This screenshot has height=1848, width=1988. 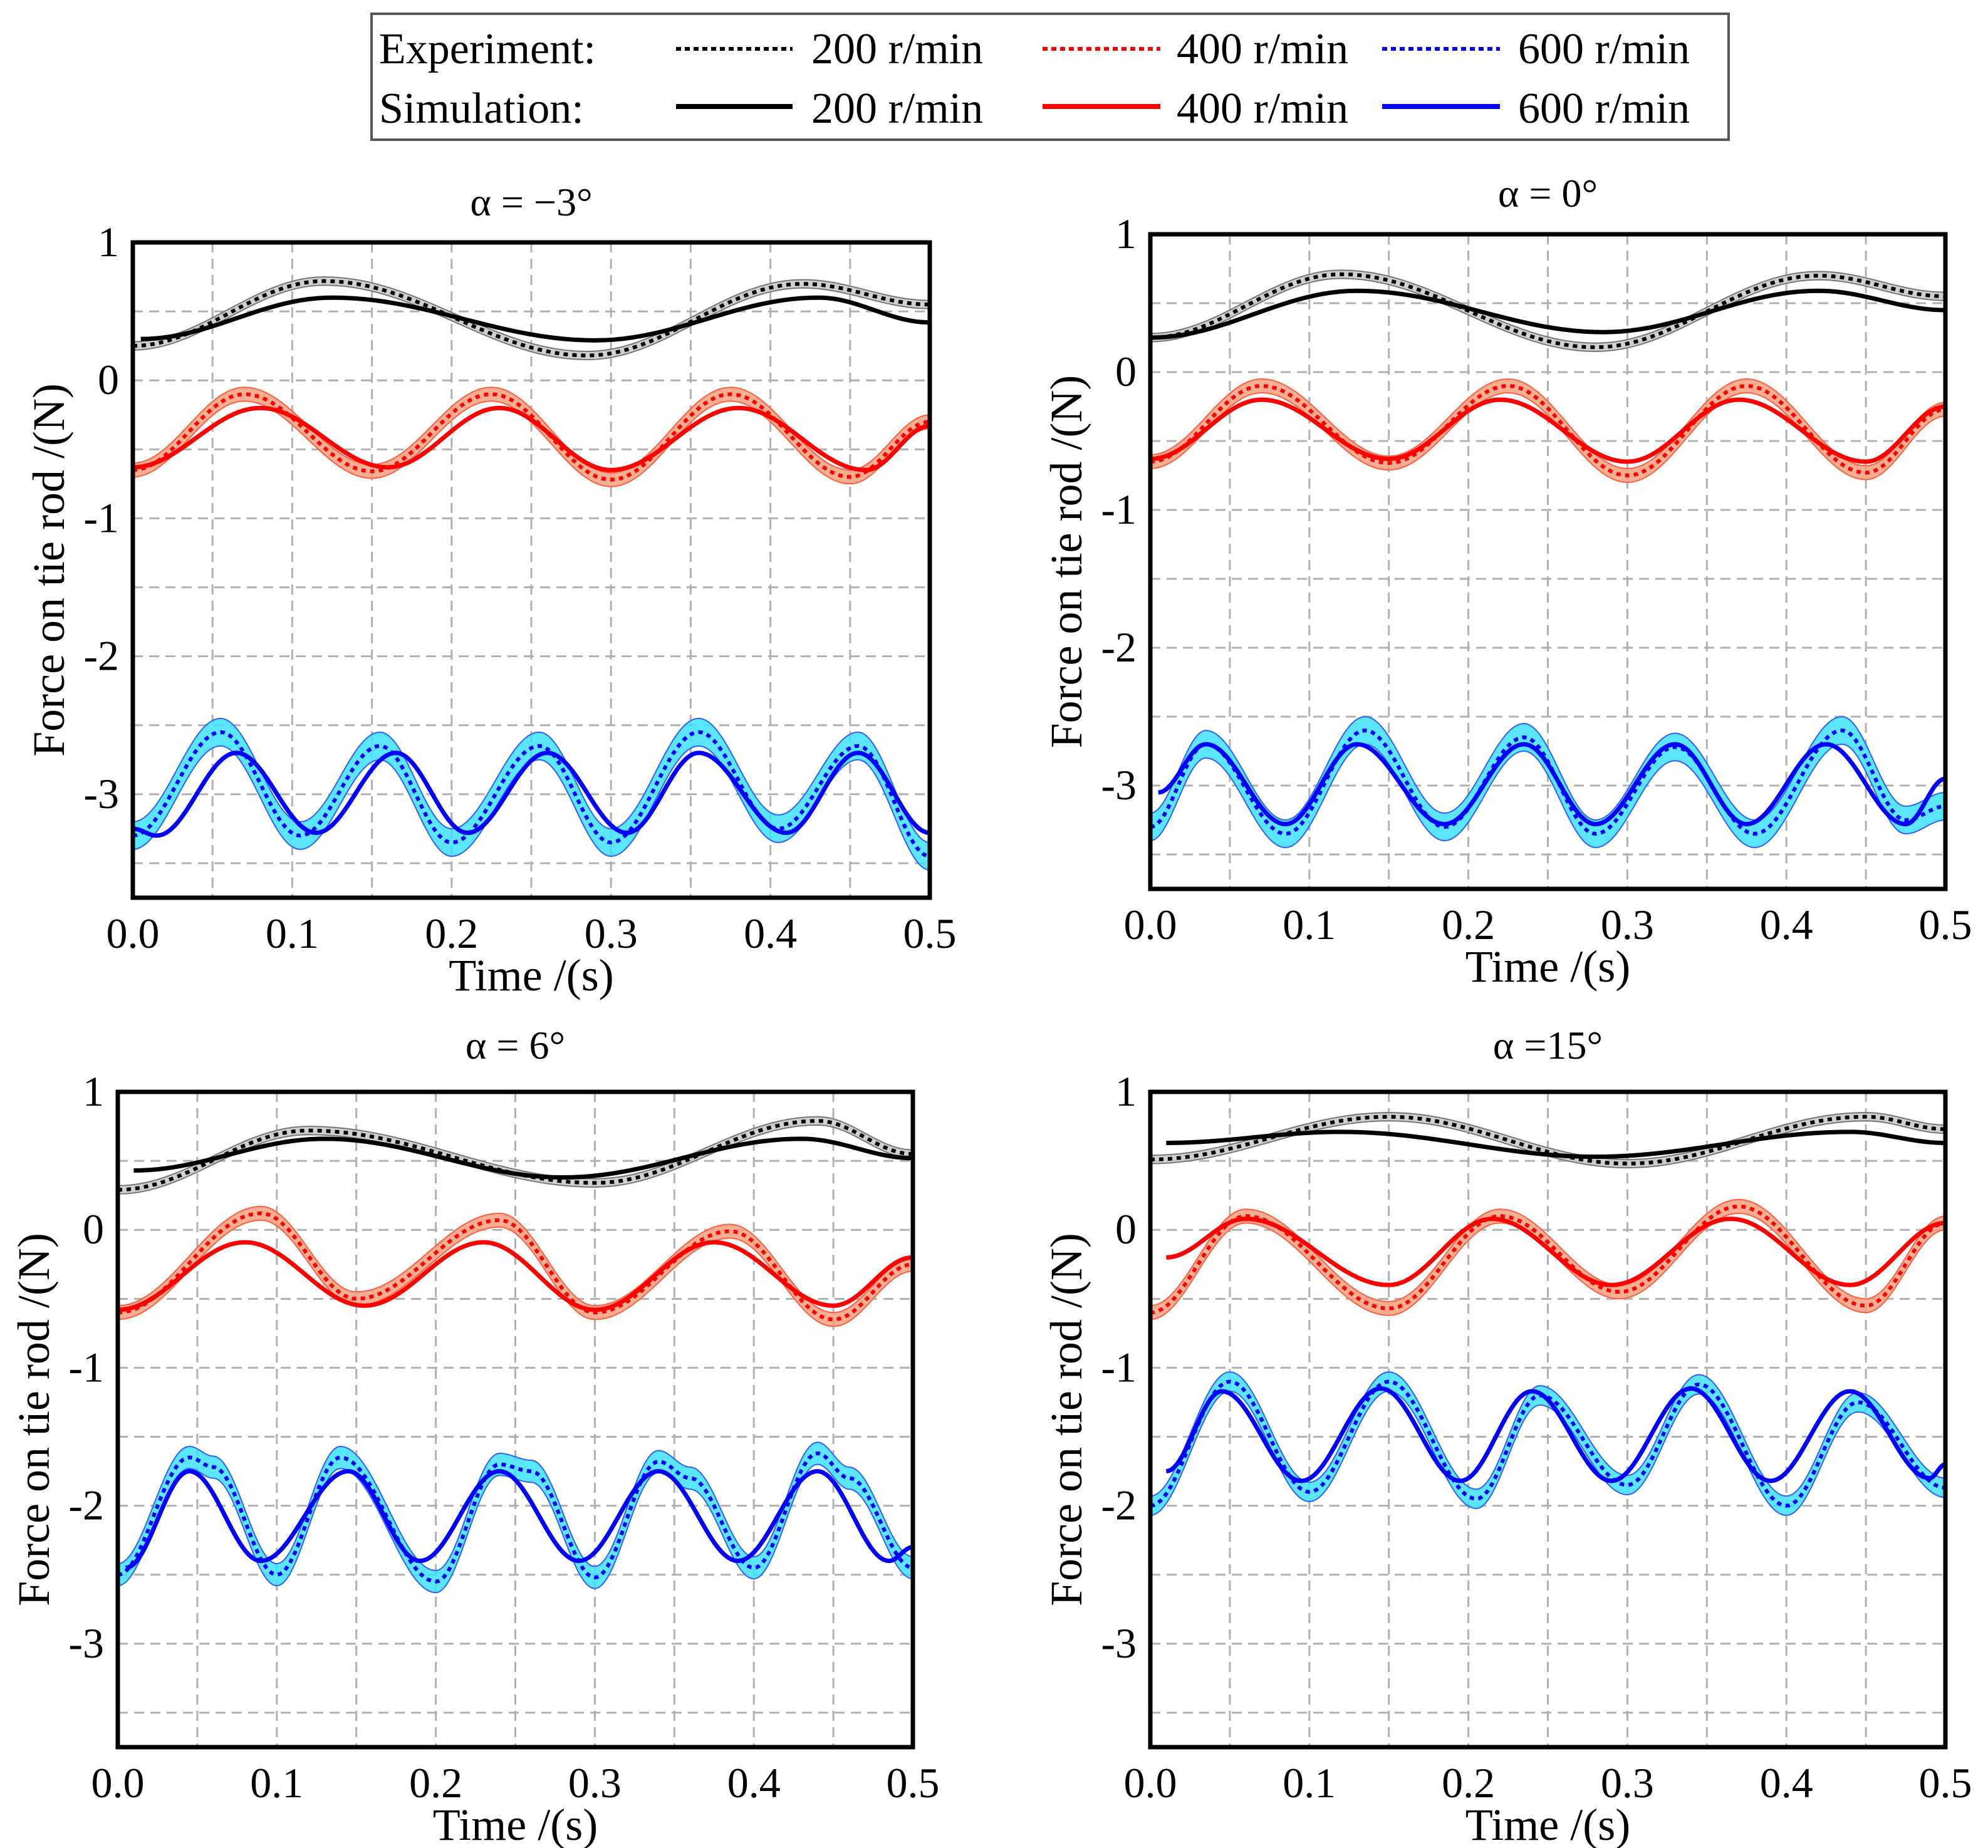 I want to click on legend-sim-400-label: 400 r/min, so click(x=1263, y=109).